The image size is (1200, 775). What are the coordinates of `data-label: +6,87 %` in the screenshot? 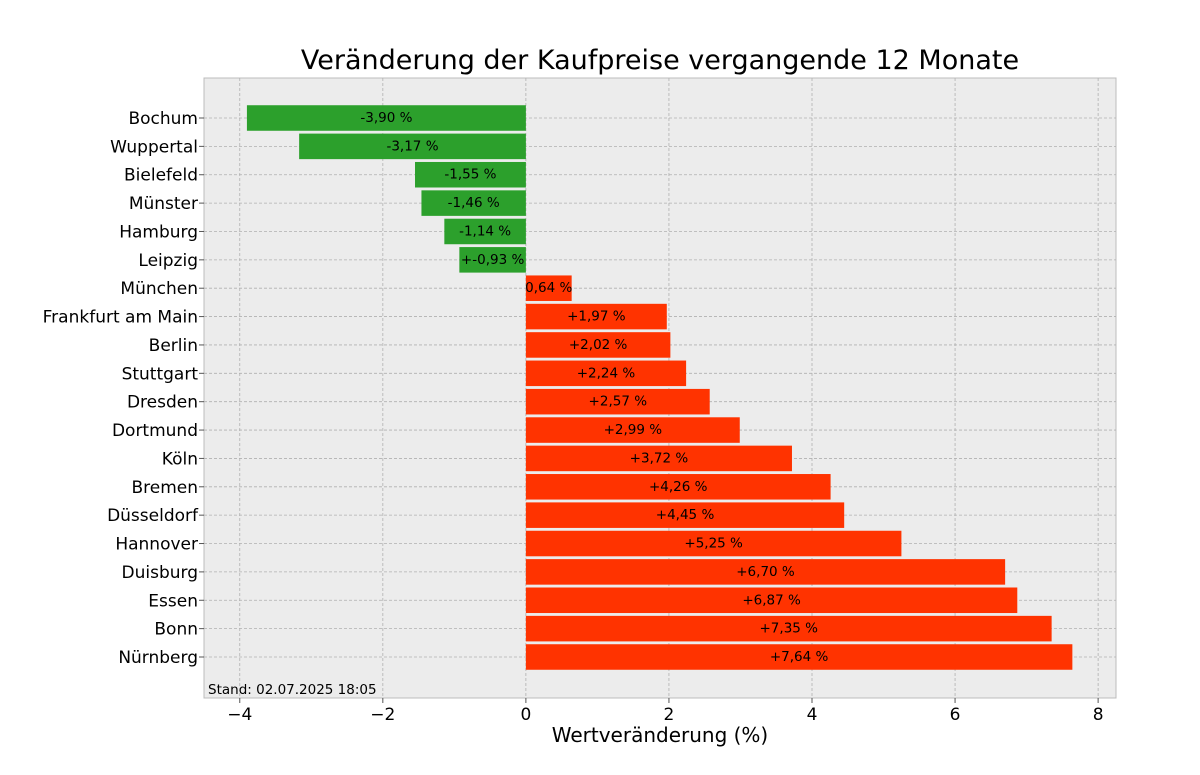 It's located at (771, 600).